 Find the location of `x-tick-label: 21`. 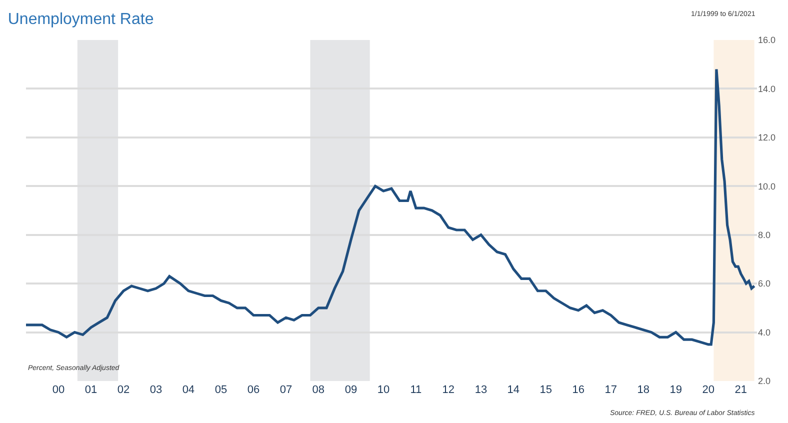

x-tick-label: 21 is located at coordinates (741, 390).